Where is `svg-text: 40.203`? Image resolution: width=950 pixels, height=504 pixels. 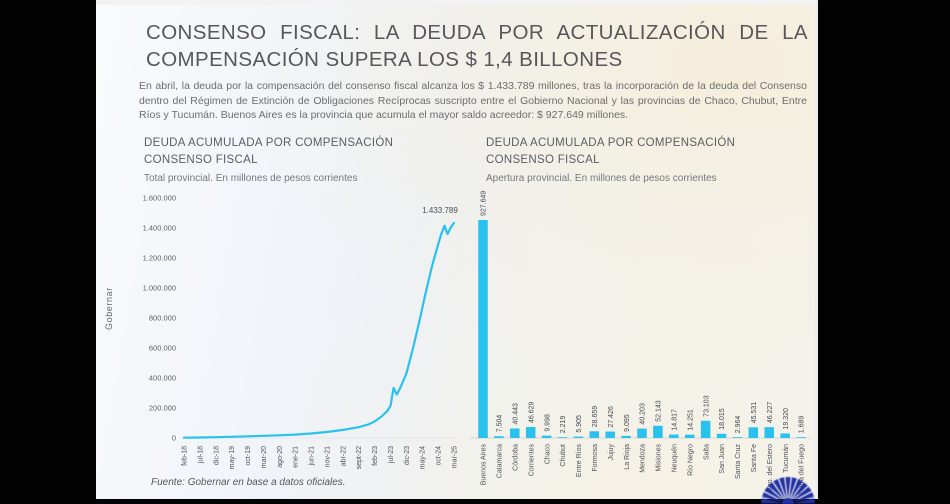
svg-text: 40.203 is located at coordinates (643, 414).